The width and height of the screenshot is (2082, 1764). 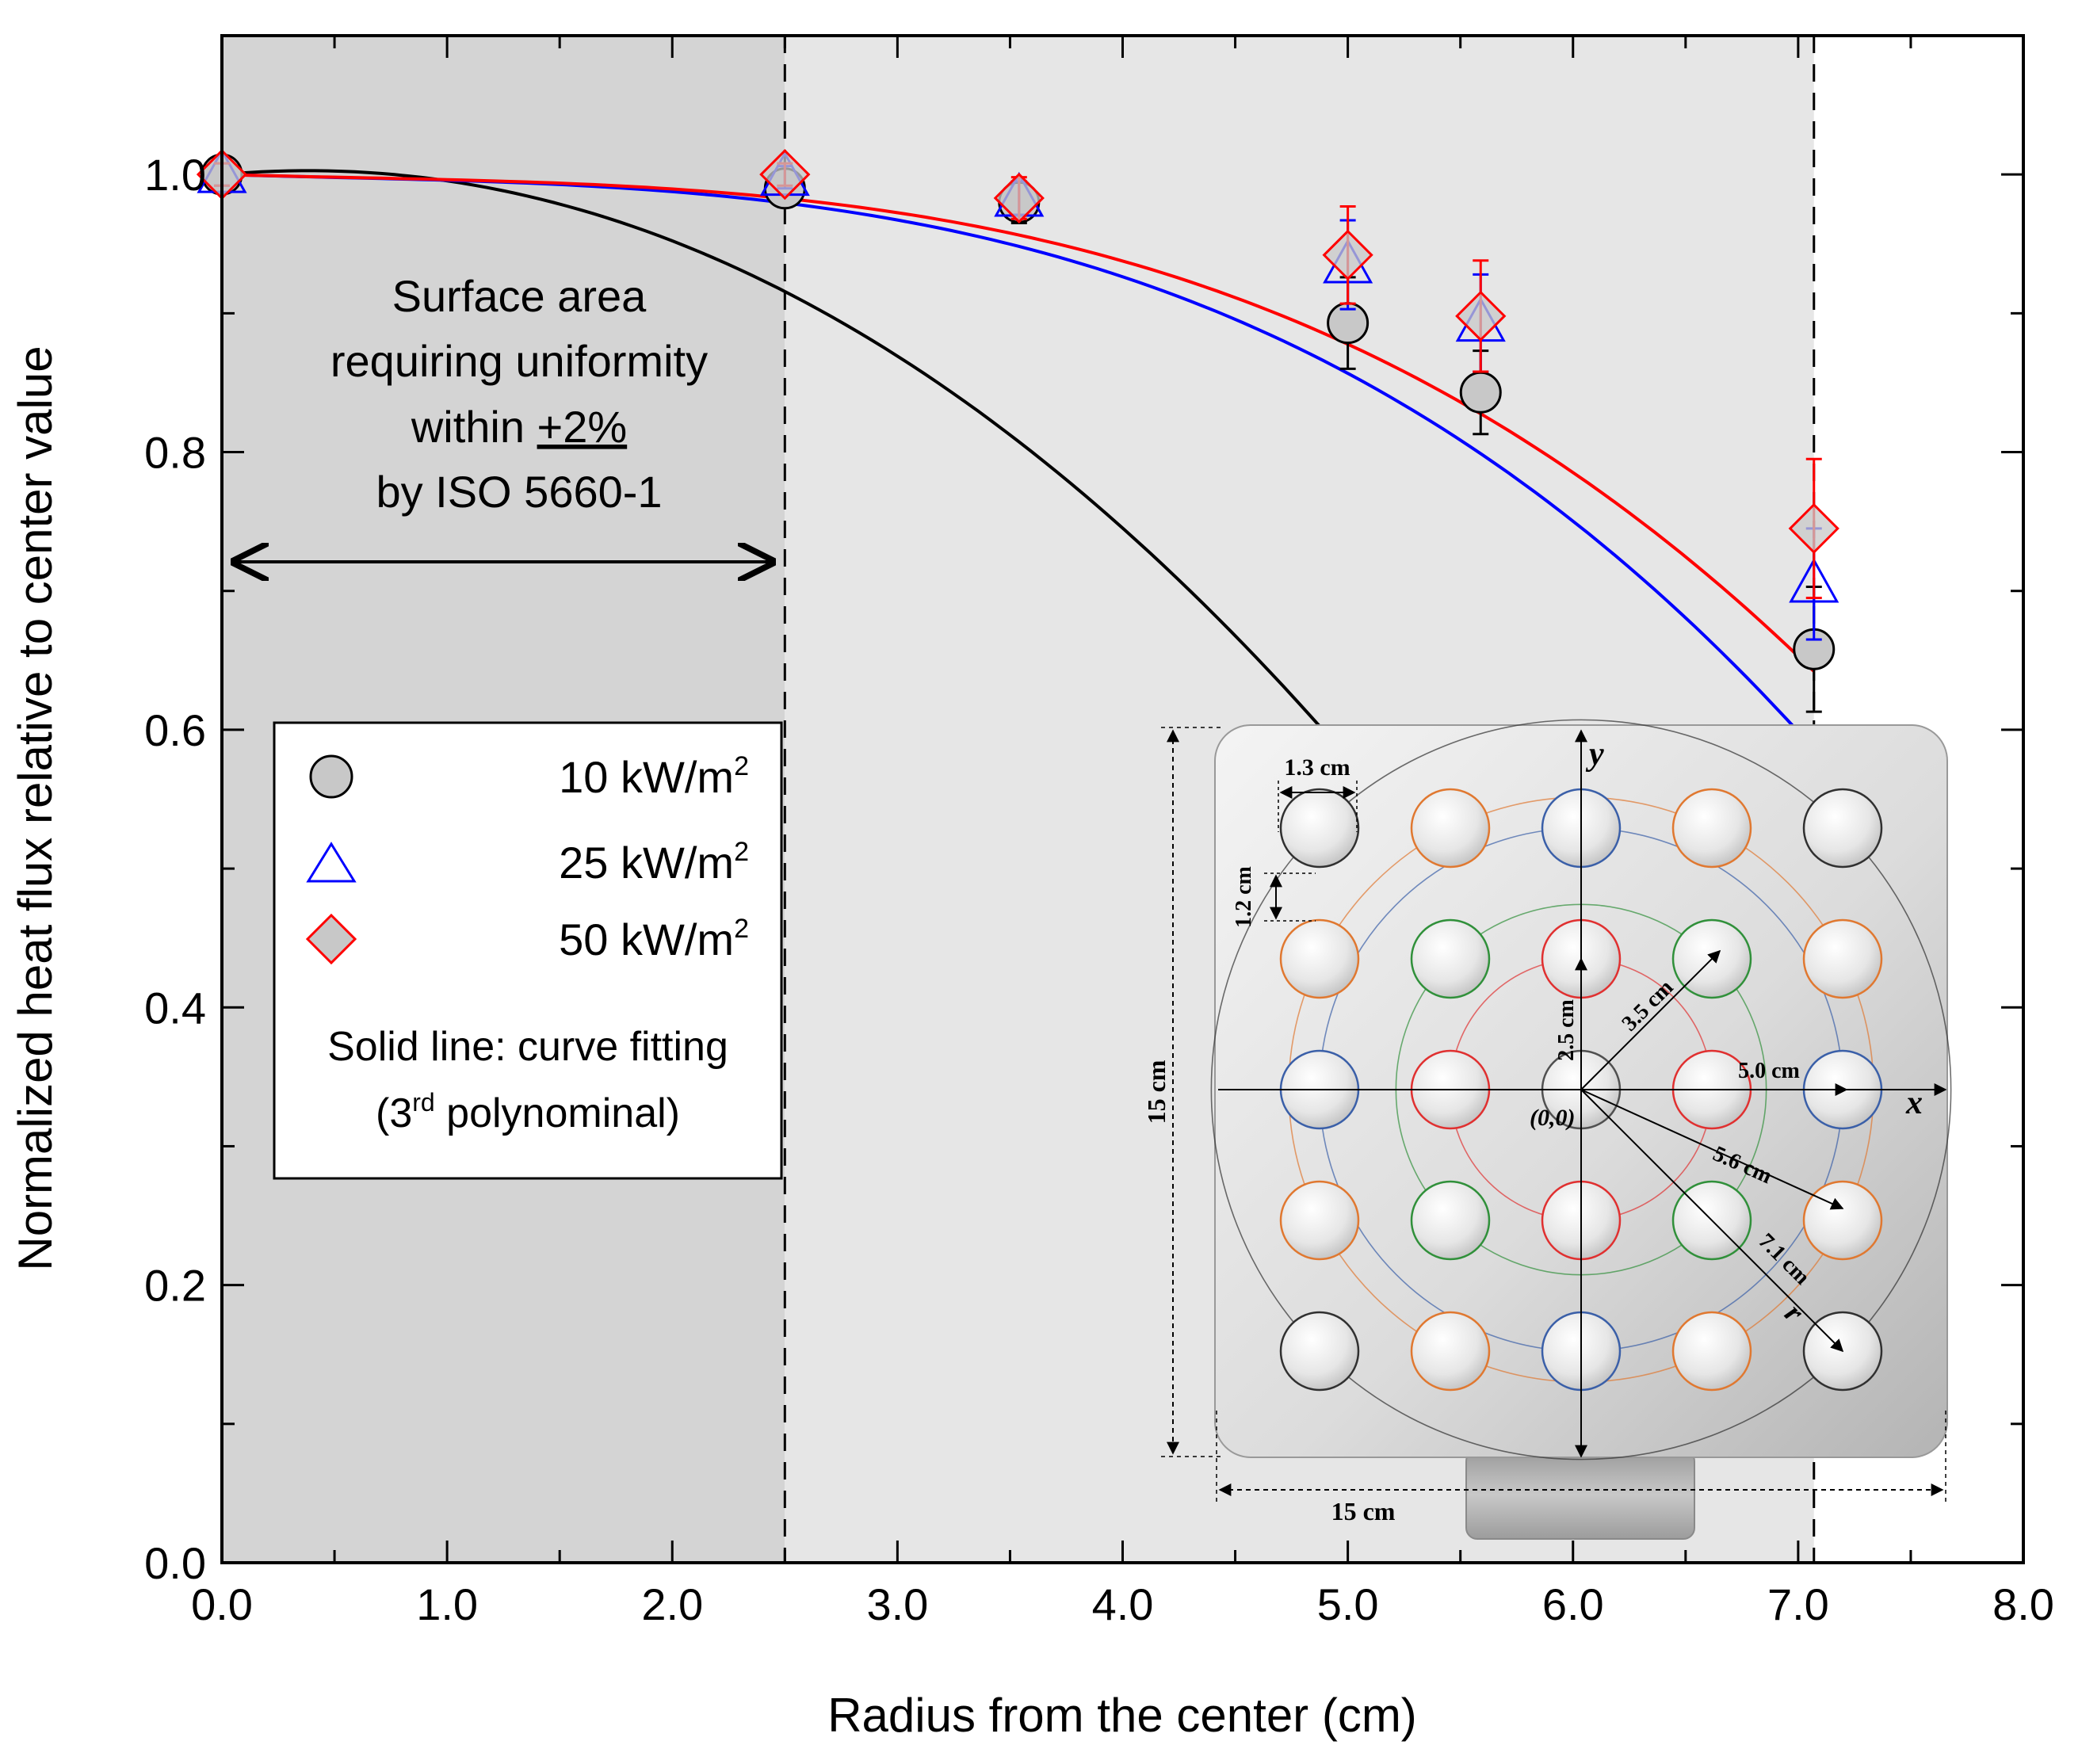 What do you see at coordinates (672, 1604) in the screenshot?
I see `x-tick-label: 2.0` at bounding box center [672, 1604].